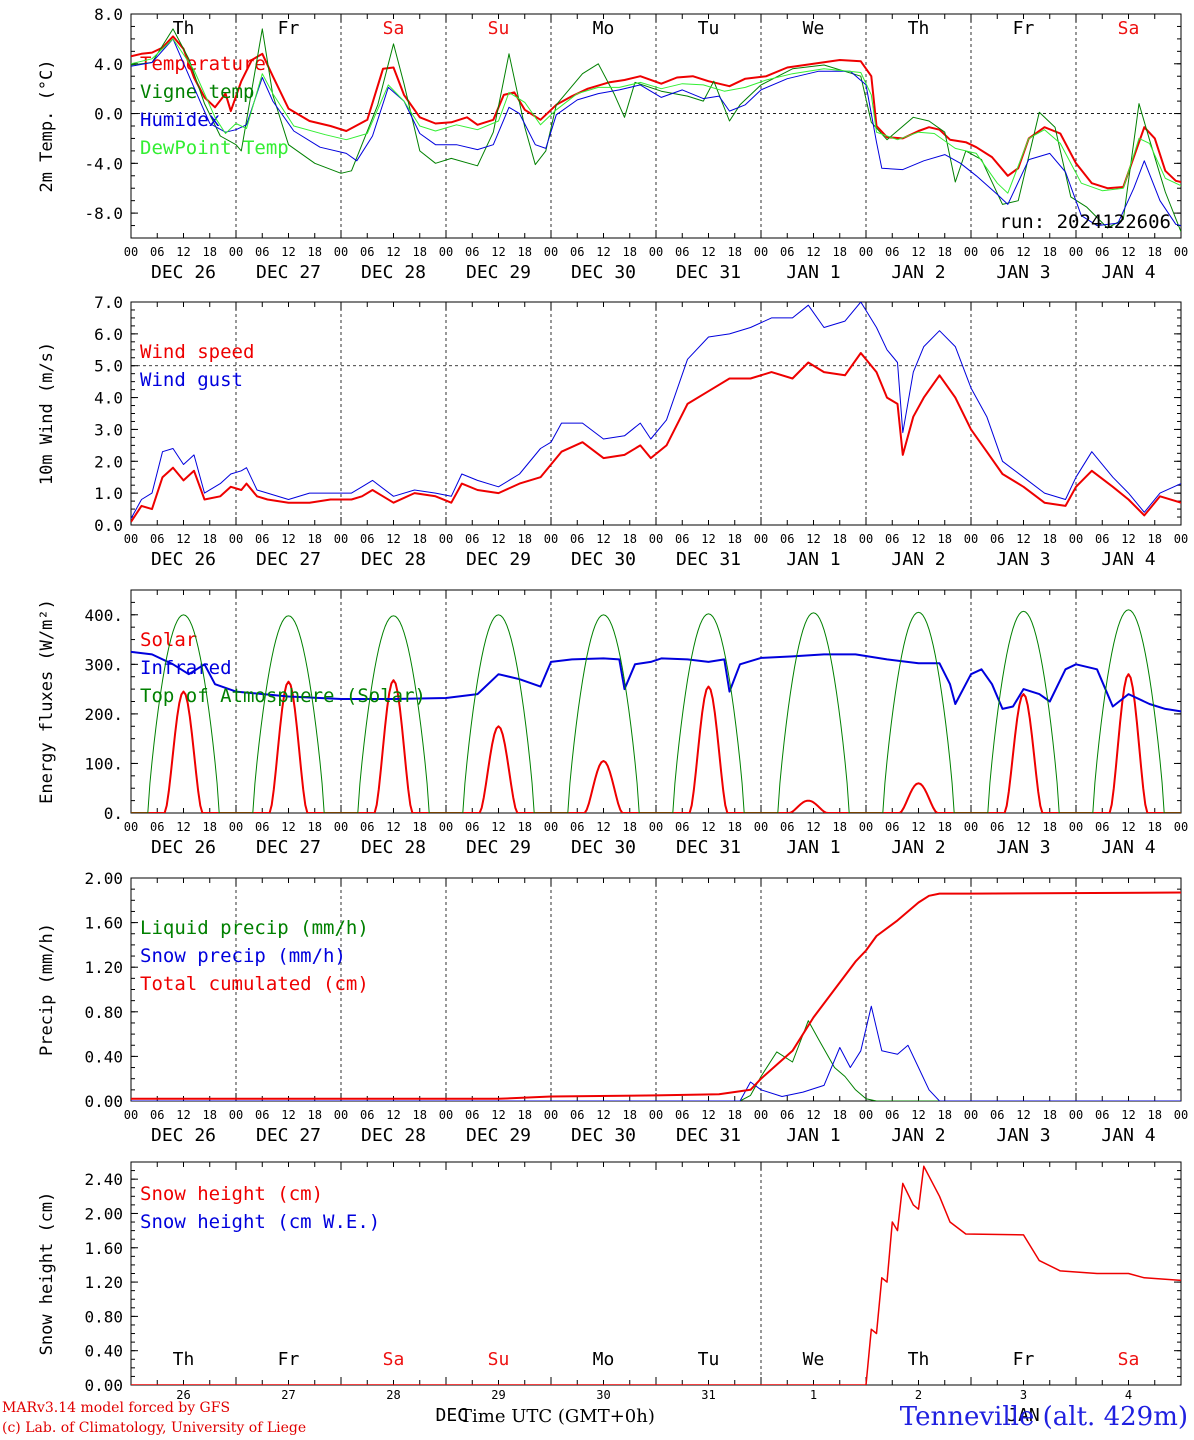 The width and height of the screenshot is (1194, 1440). What do you see at coordinates (103, 878) in the screenshot?
I see `y-tick-label: 2.00` at bounding box center [103, 878].